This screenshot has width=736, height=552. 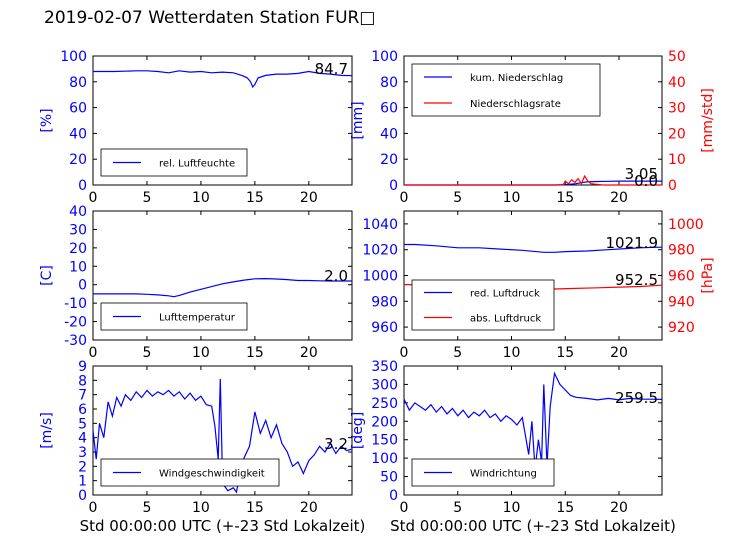 I want to click on y-tick-label: 980, so click(x=384, y=302).